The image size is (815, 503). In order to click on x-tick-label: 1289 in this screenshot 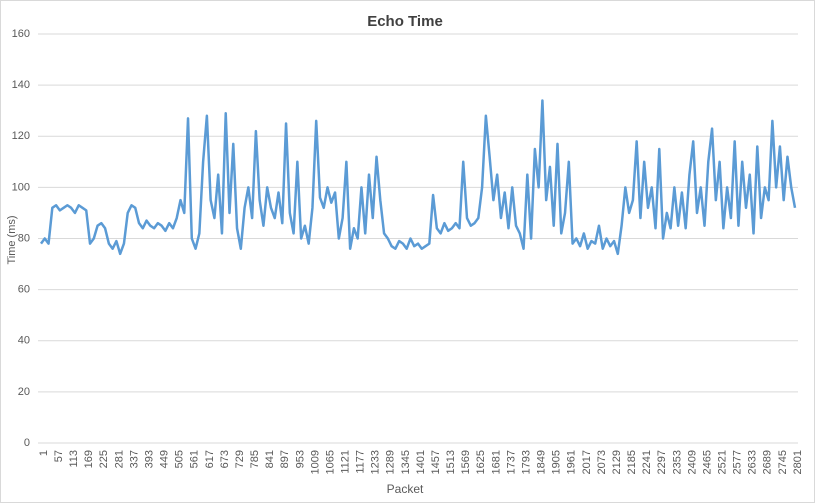, I will do `click(391, 462)`.